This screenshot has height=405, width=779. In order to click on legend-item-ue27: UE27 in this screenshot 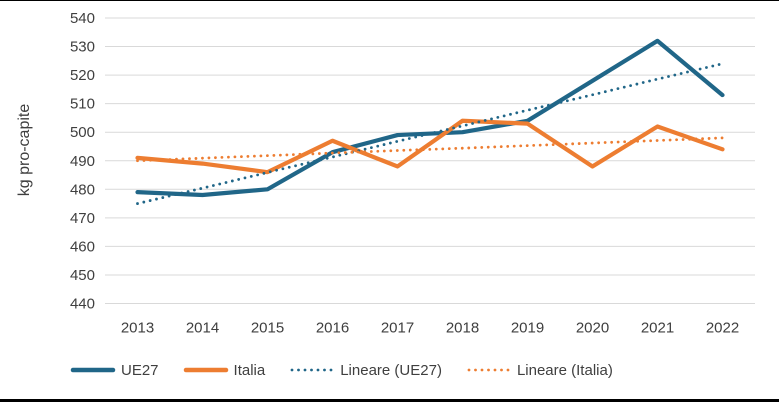, I will do `click(114, 370)`.